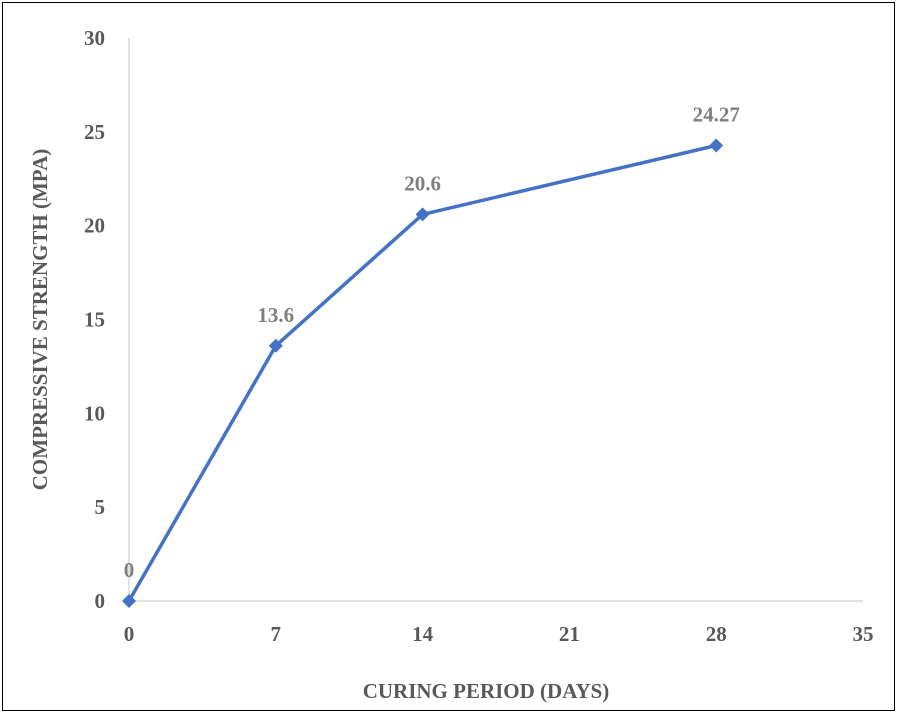 Image resolution: width=899 pixels, height=715 pixels. Describe the element at coordinates (100, 507) in the screenshot. I see `y-tick-label: 5` at that location.